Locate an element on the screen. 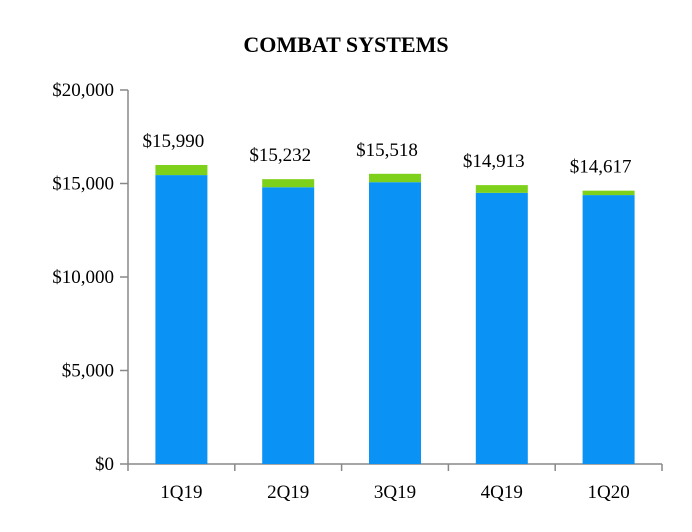  x-tick-label: 1Q20 is located at coordinates (608, 492).